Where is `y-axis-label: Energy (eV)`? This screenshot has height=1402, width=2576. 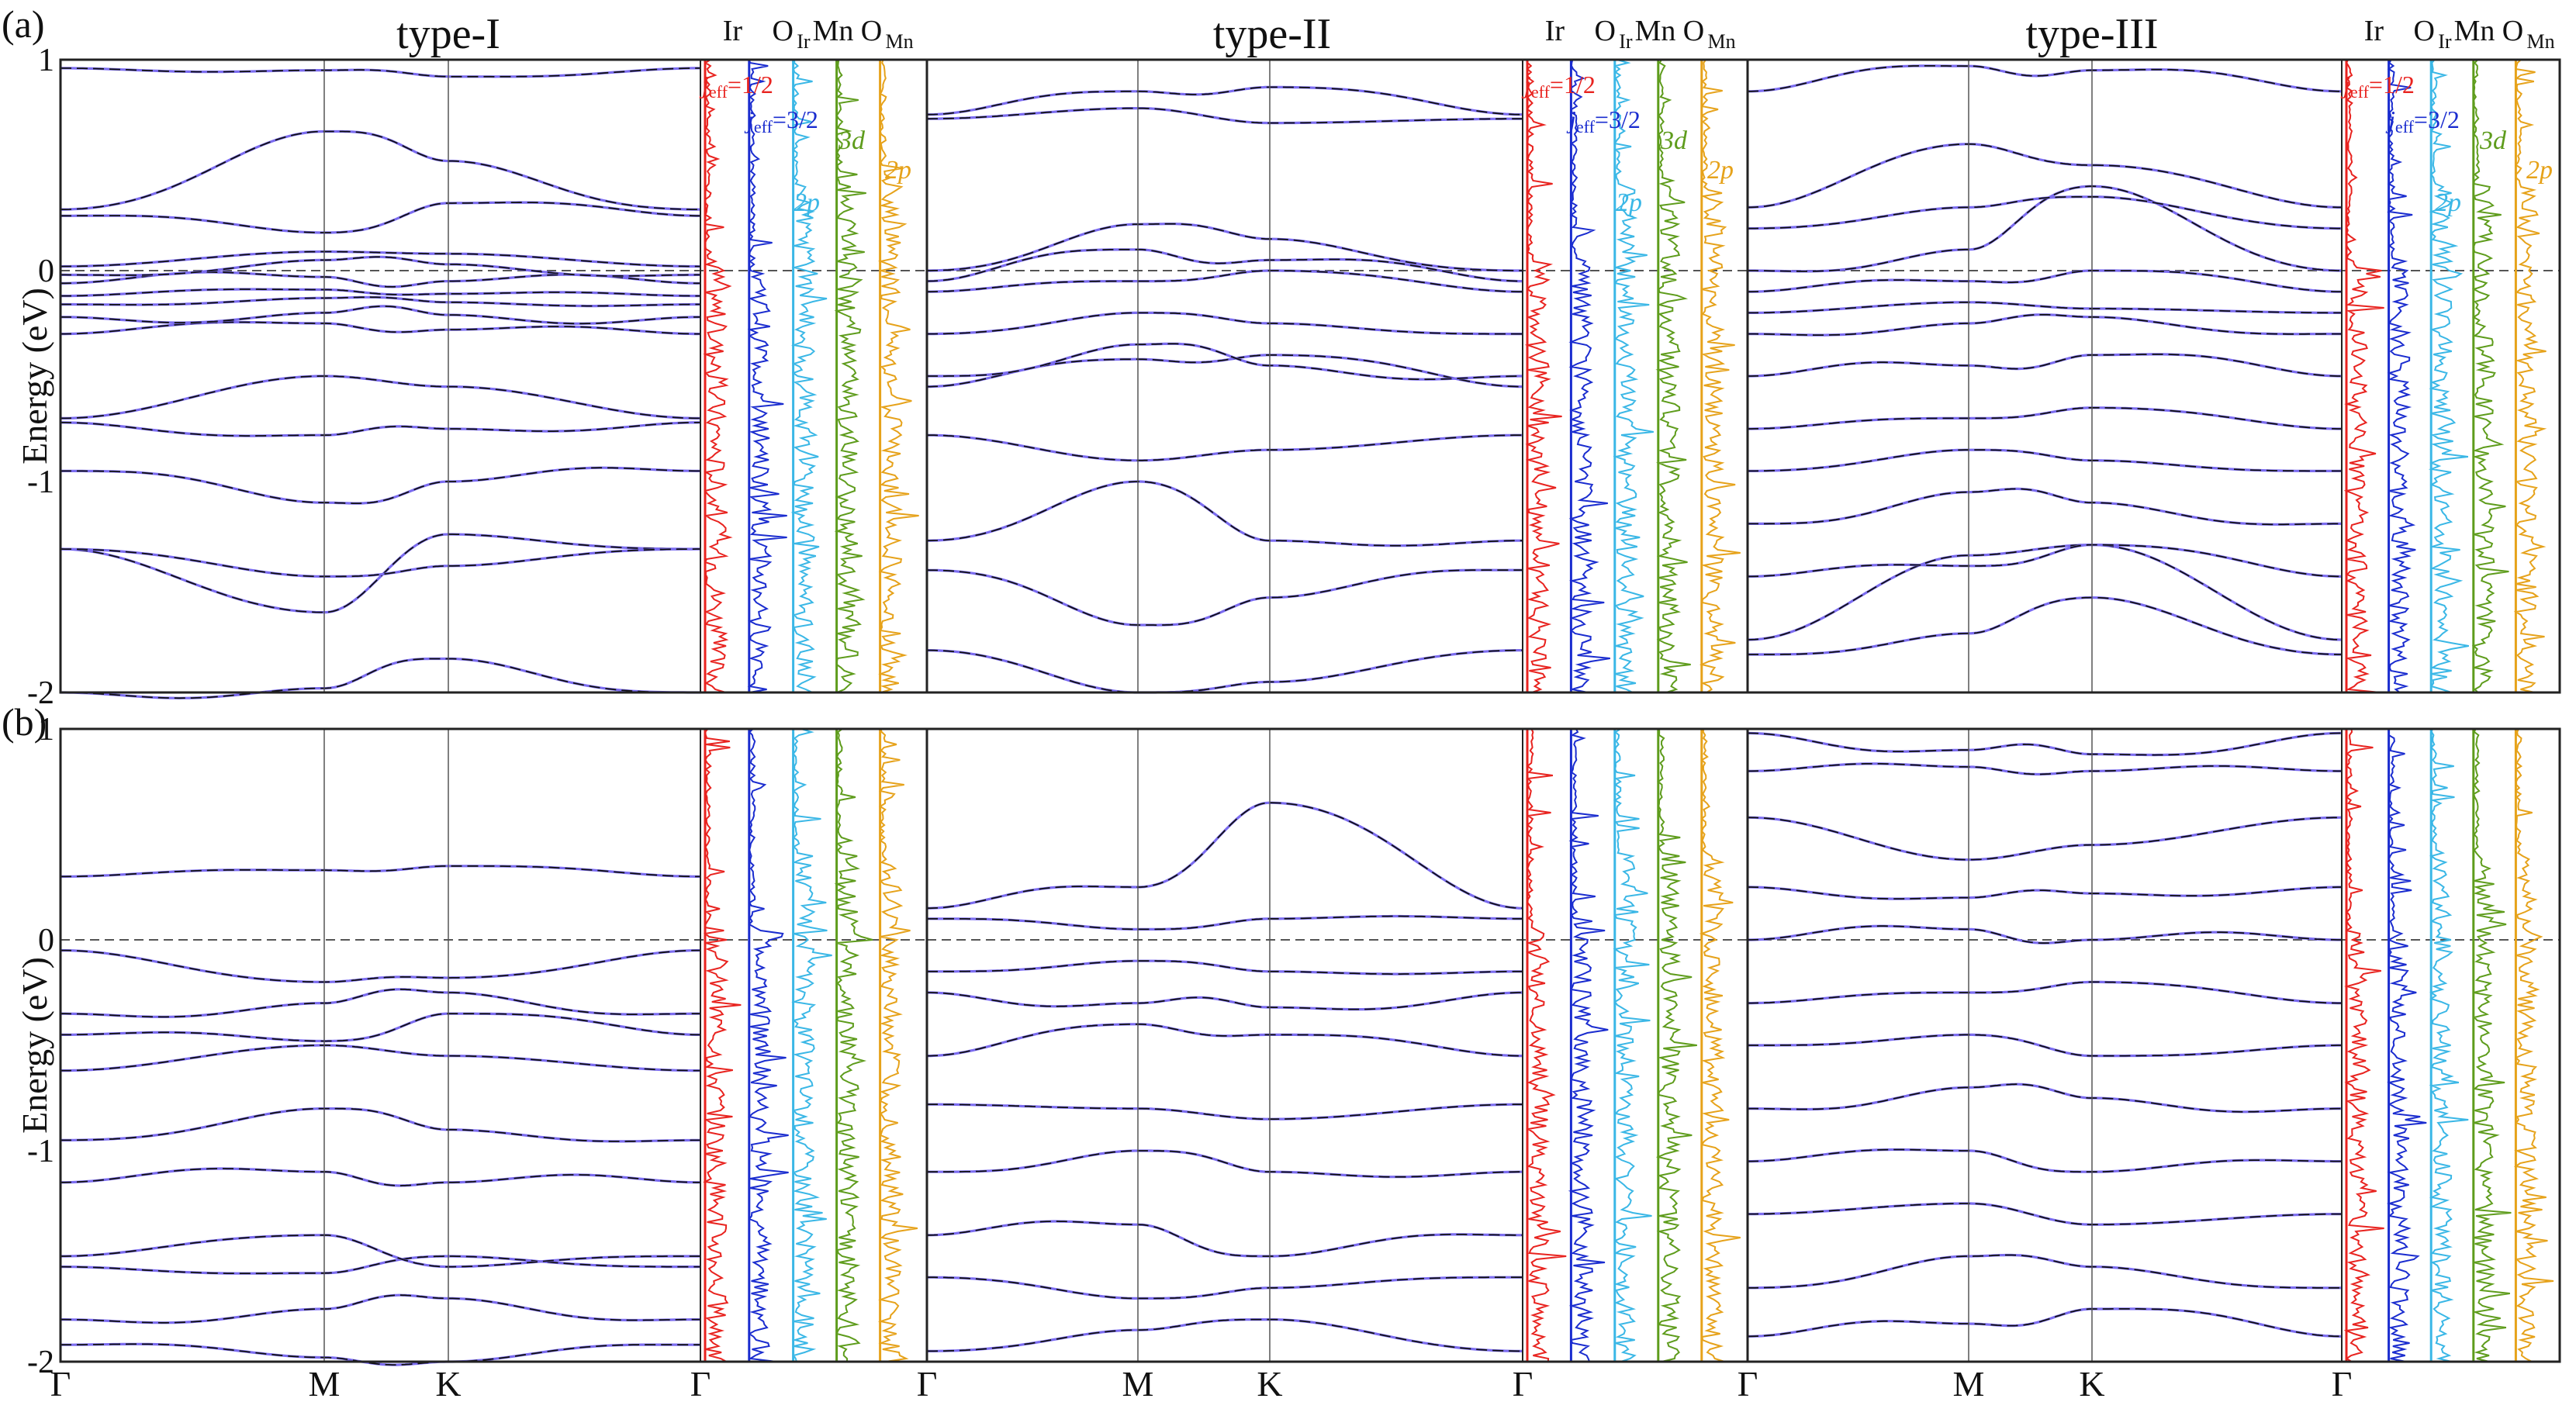 y-axis-label: Energy (eV) is located at coordinates (34, 376).